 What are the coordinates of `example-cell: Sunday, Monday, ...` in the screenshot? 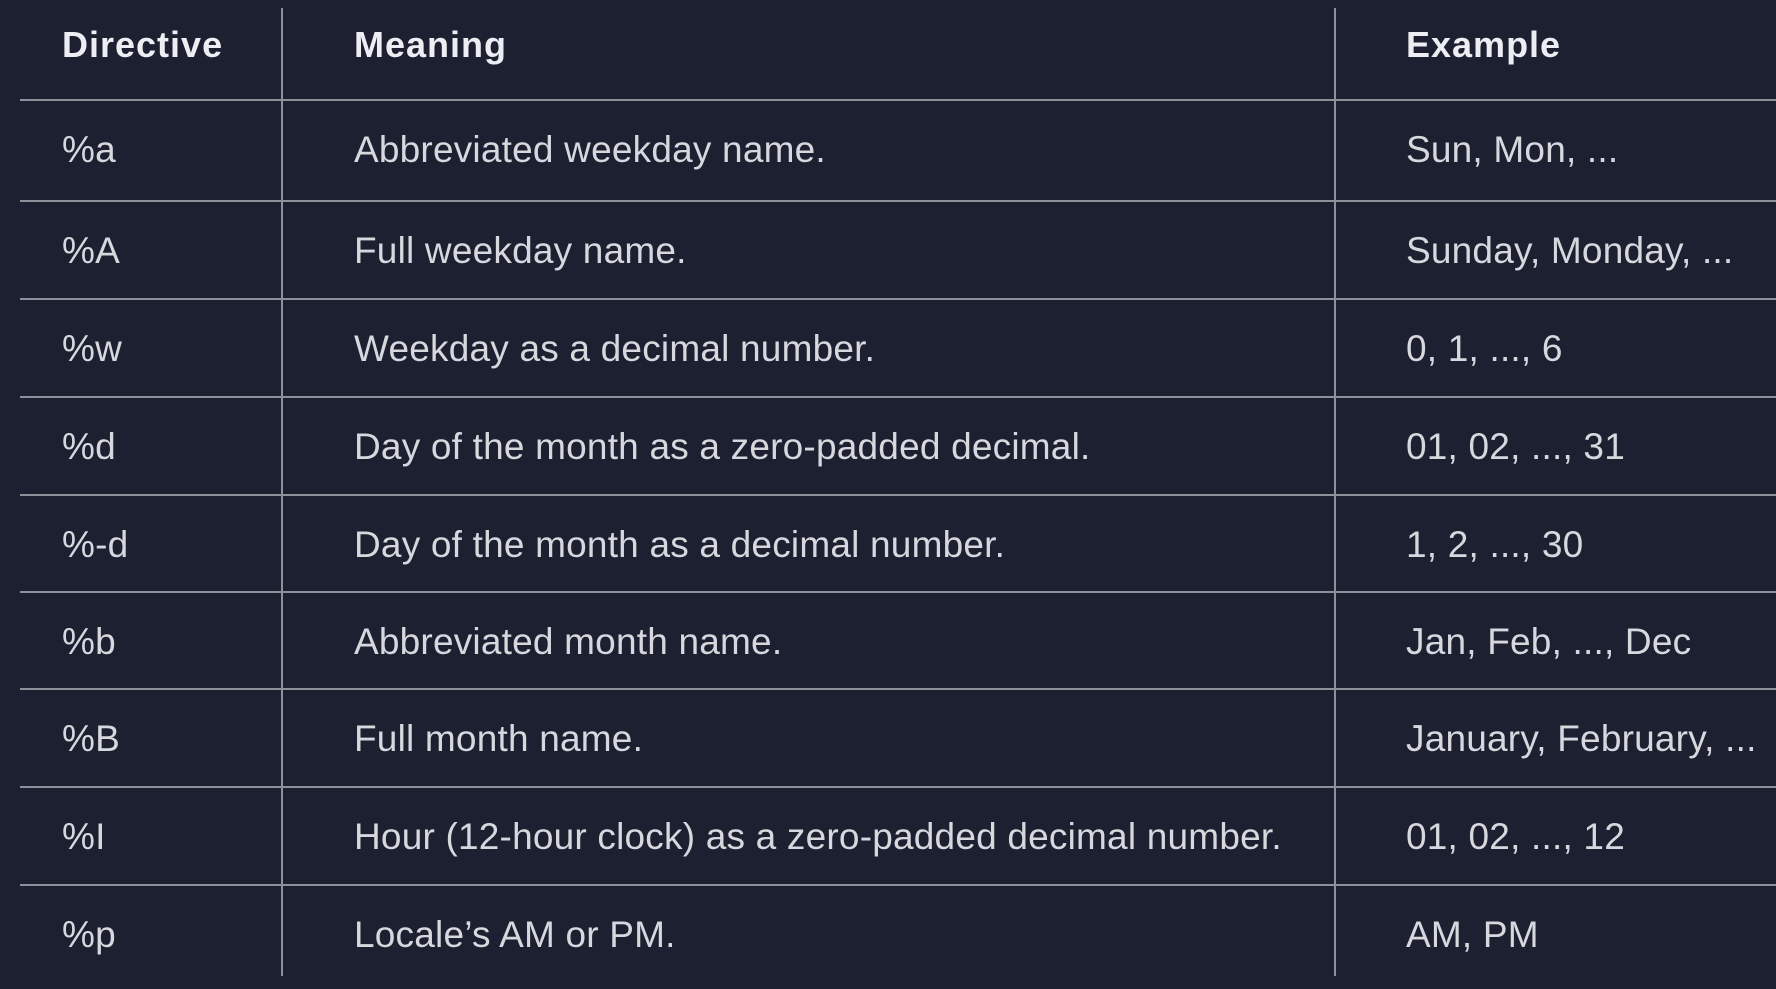 It's located at (1570, 250).